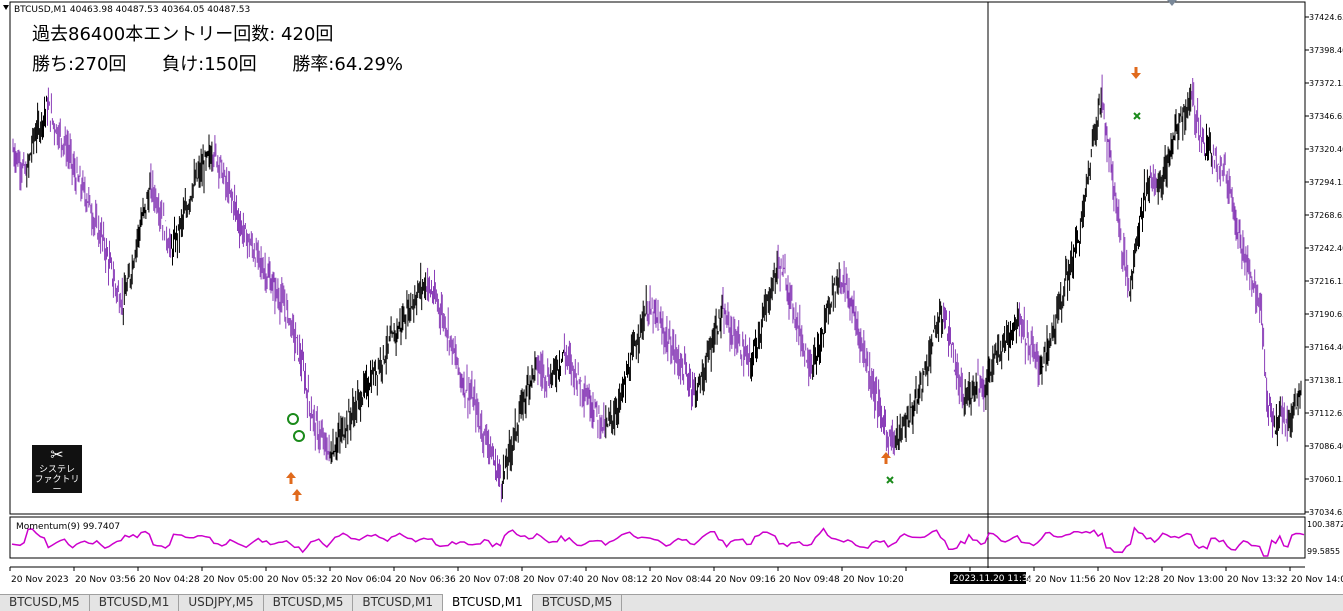  I want to click on price-tick: 37398.40, so click(1326, 50).